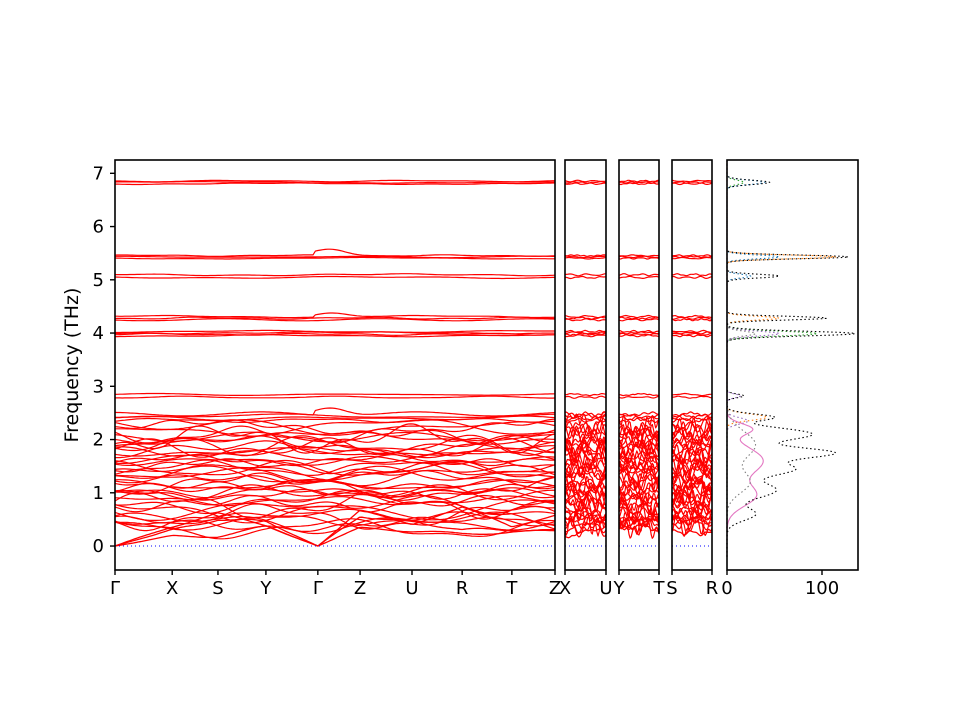 Image resolution: width=960 pixels, height=720 pixels. I want to click on acoustic-band, so click(335, 531).